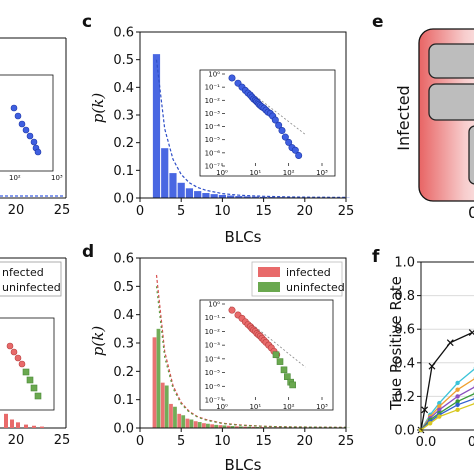 Image resolution: width=474 pixels, height=474 pixels. Describe the element at coordinates (404, 263) in the screenshot. I see `y-tick-label: 1.0` at that location.